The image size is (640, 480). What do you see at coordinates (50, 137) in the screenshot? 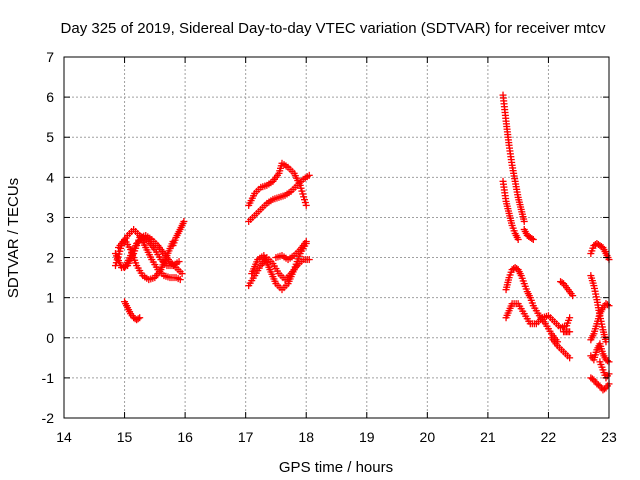
I see `y-tick-label: 5` at bounding box center [50, 137].